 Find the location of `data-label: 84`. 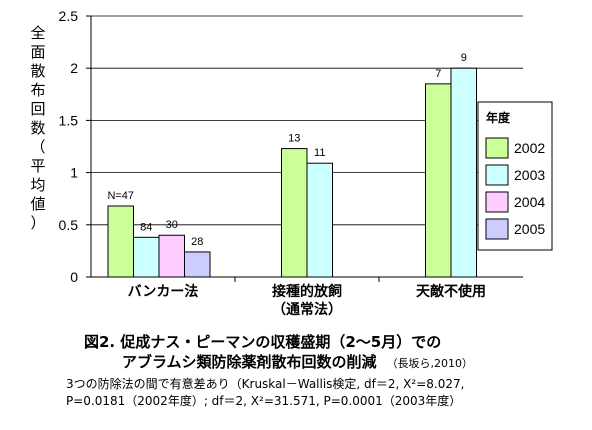

data-label: 84 is located at coordinates (146, 227).